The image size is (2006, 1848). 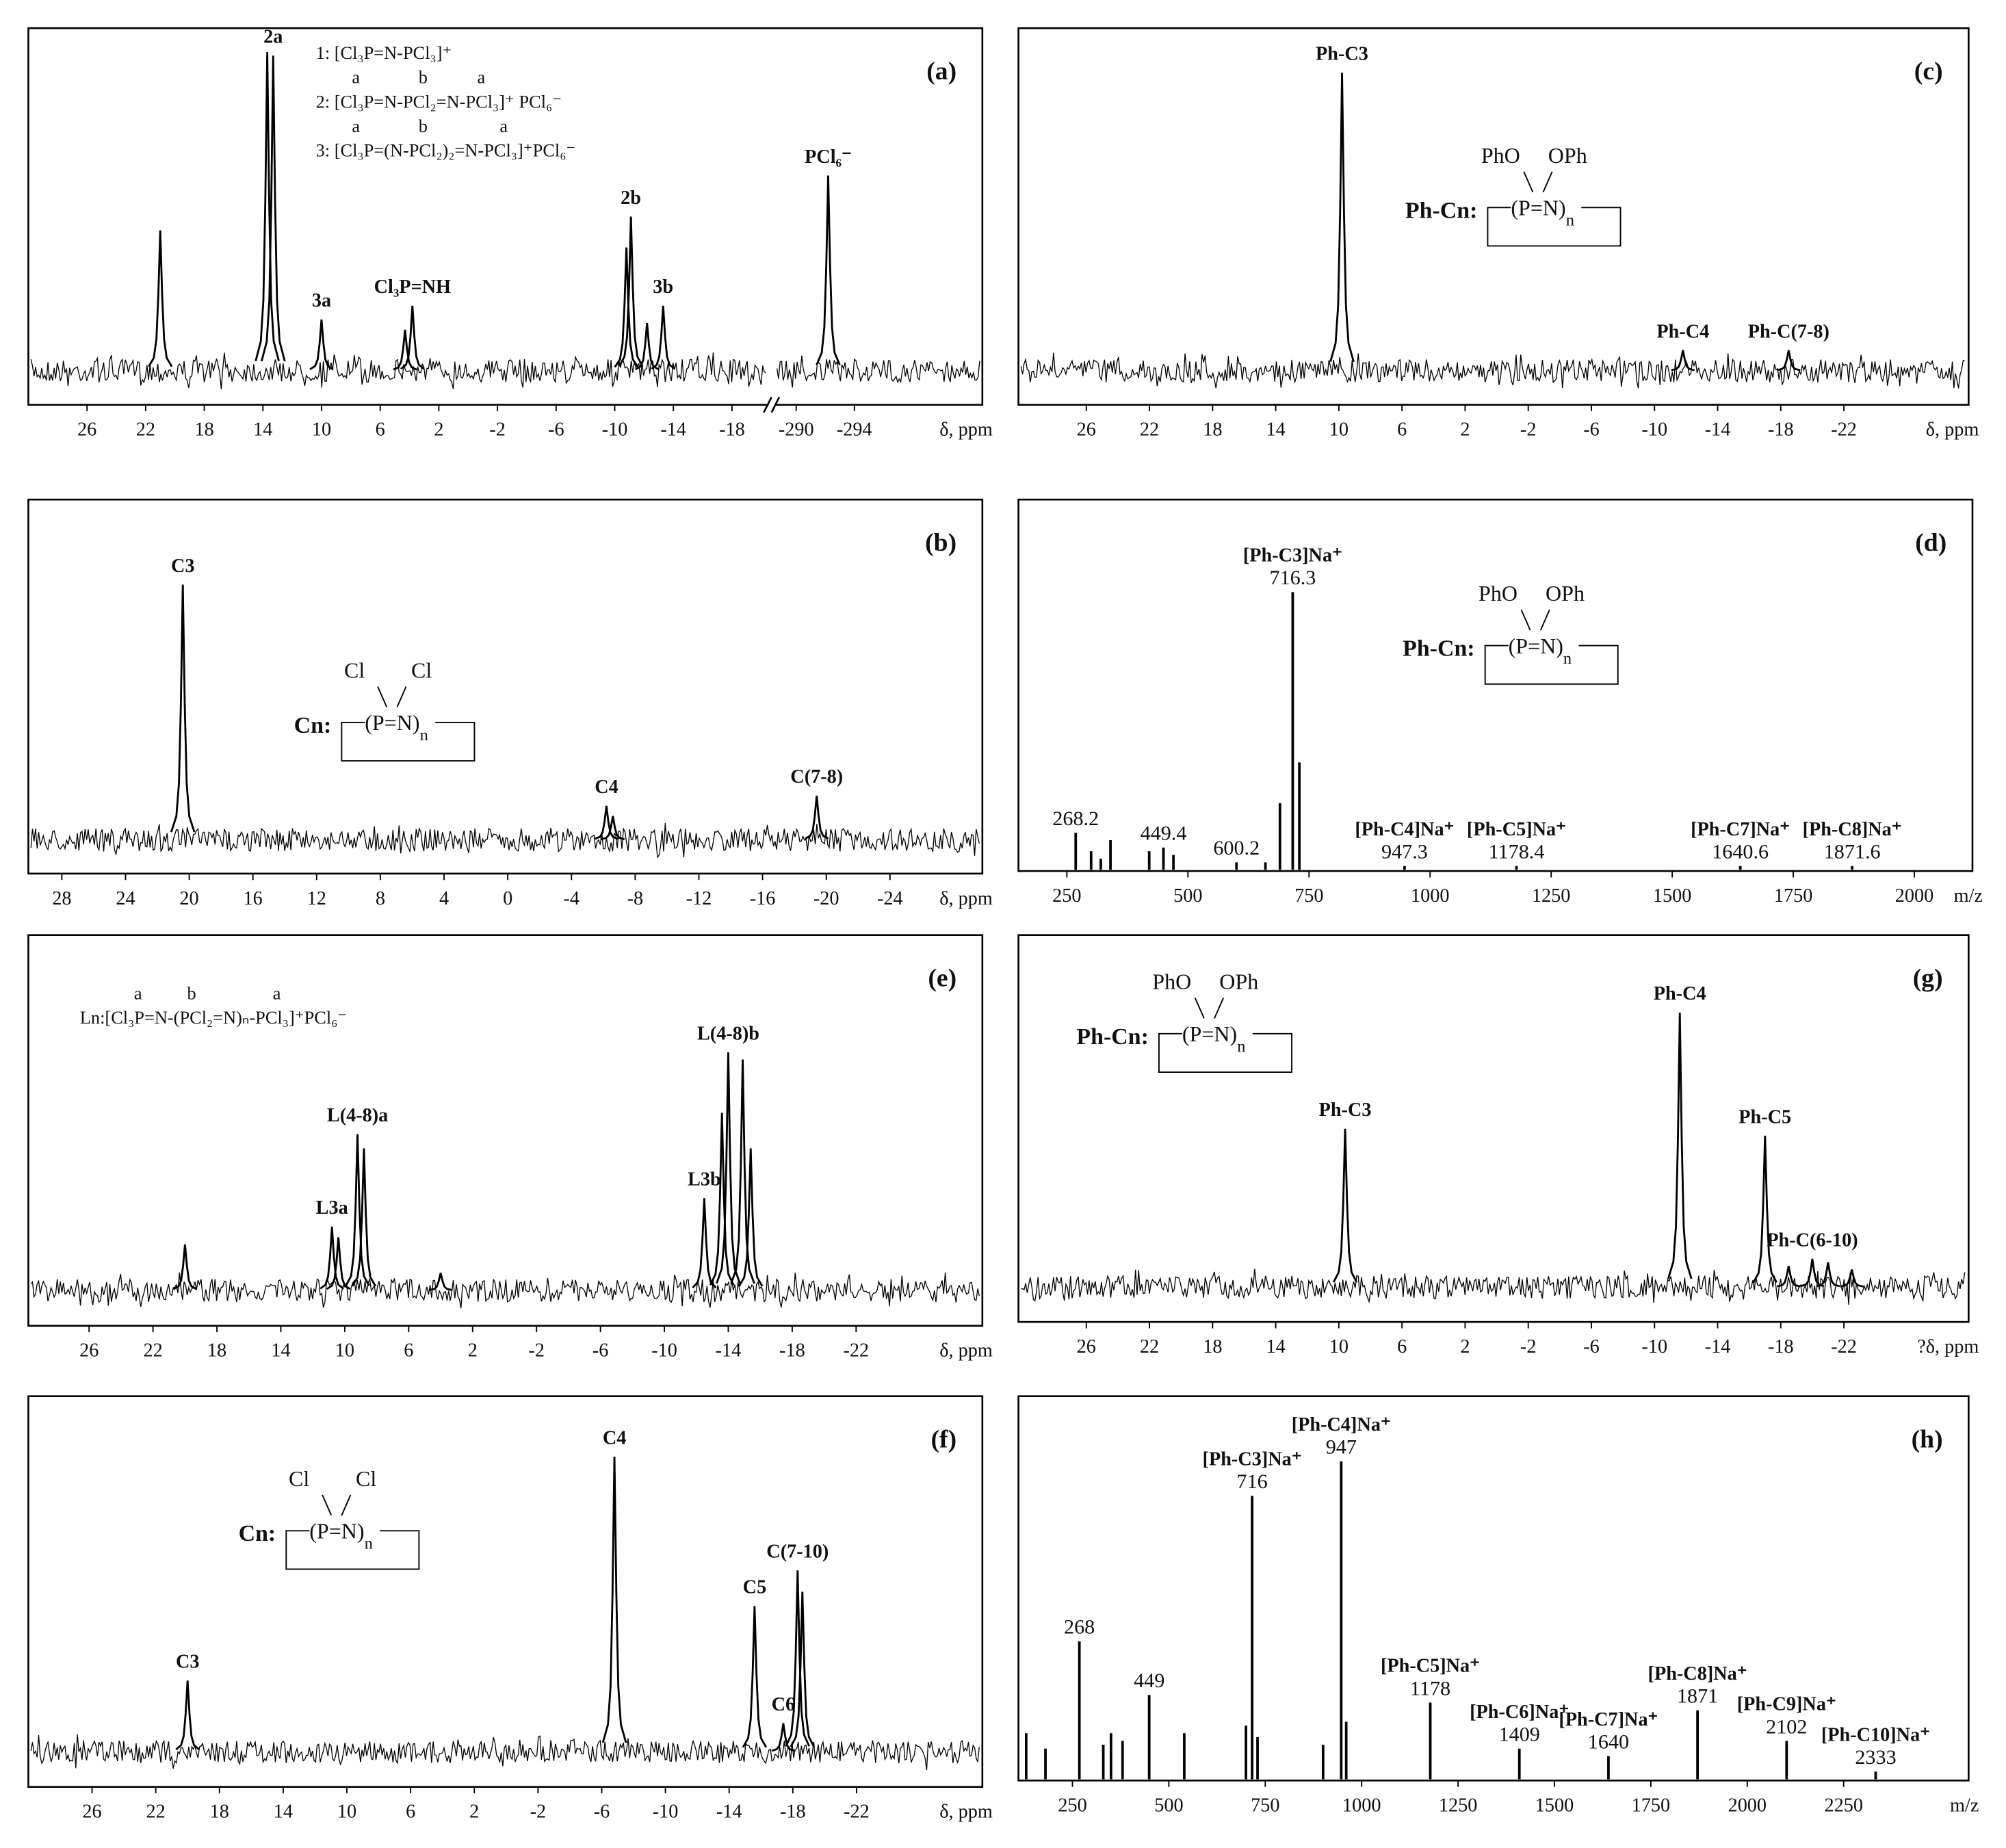 What do you see at coordinates (1404, 851) in the screenshot?
I see `mass-label: 947.3` at bounding box center [1404, 851].